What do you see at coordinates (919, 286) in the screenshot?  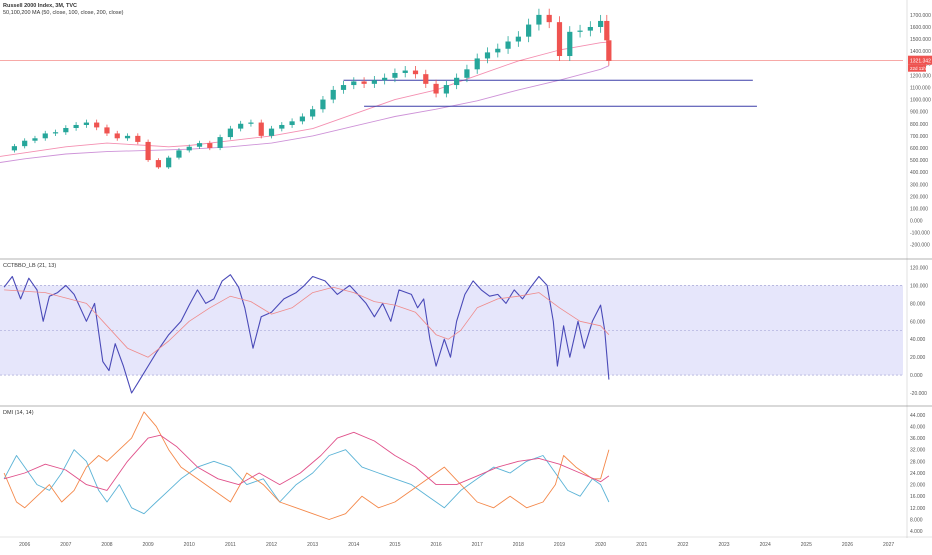 I see `osc-tick-1: 100.000` at bounding box center [919, 286].